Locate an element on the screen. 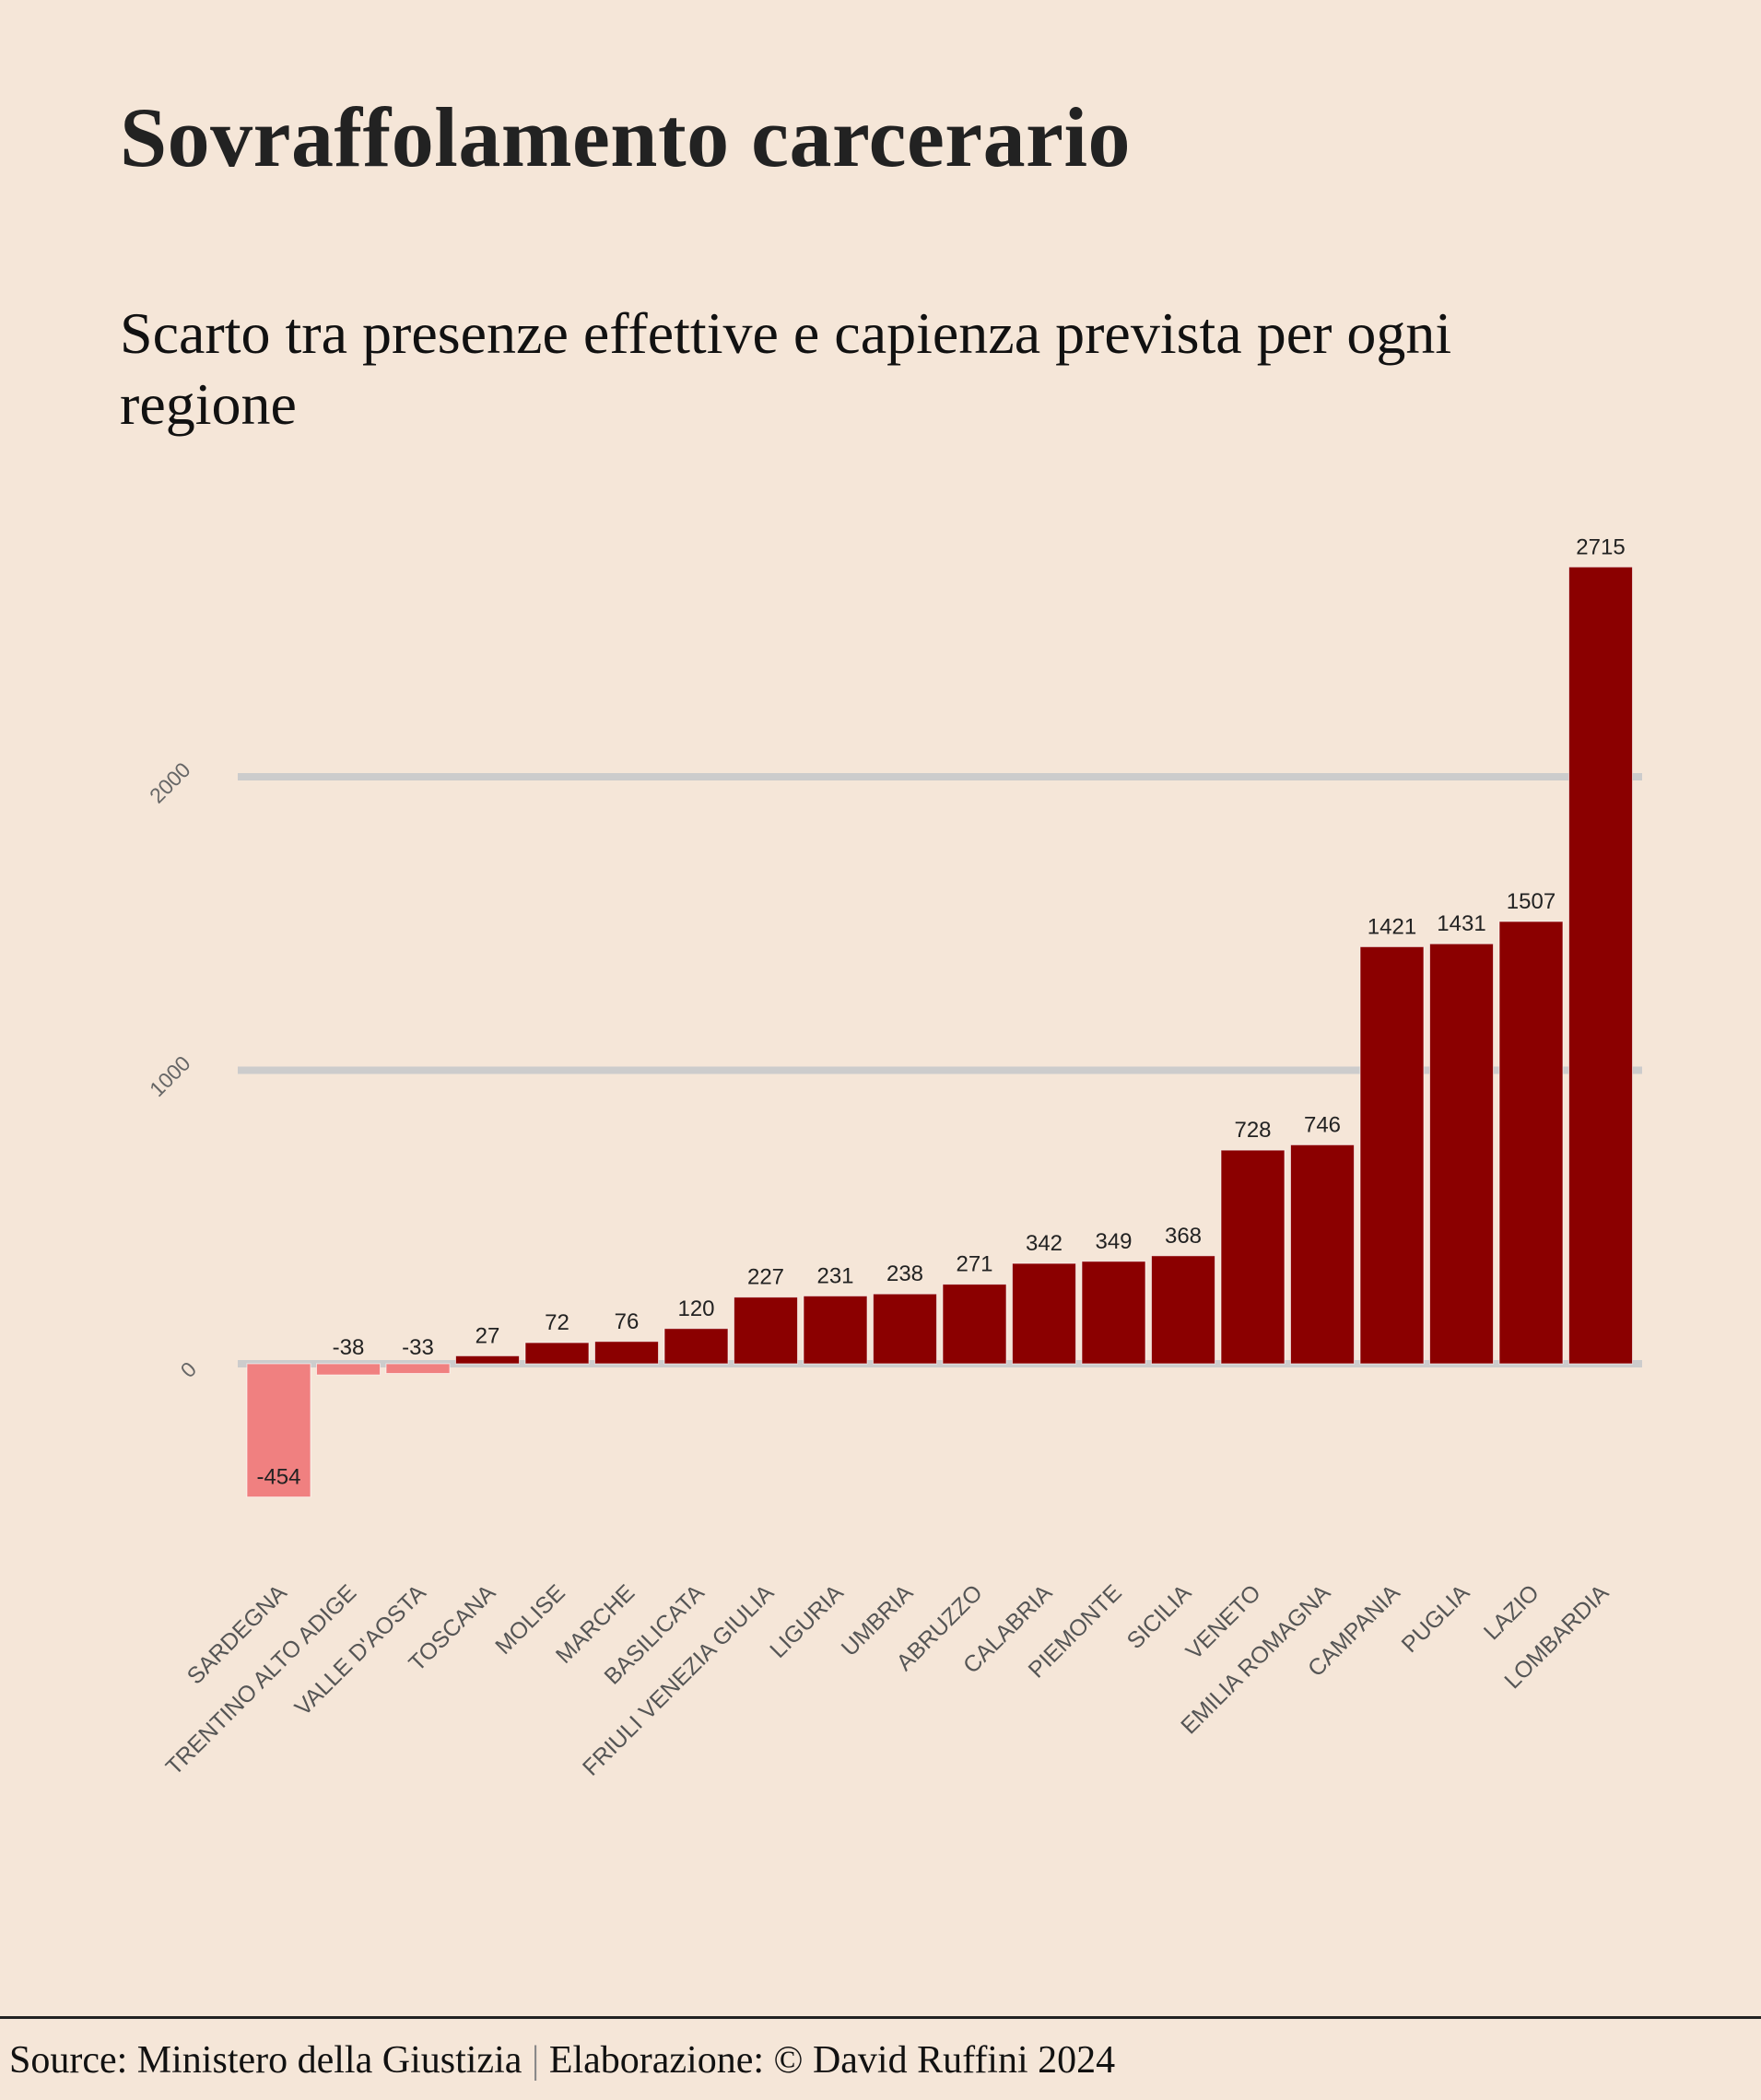  value-label: 746 is located at coordinates (1323, 1124).